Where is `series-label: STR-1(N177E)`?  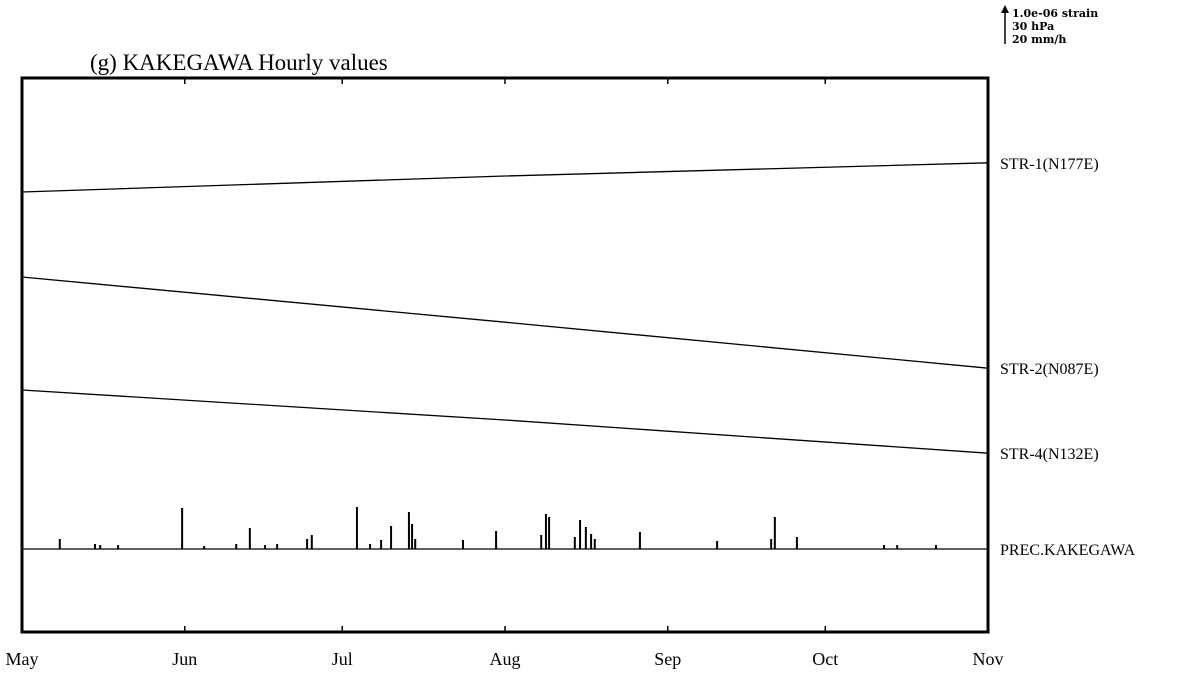
series-label: STR-1(N177E) is located at coordinates (1049, 164).